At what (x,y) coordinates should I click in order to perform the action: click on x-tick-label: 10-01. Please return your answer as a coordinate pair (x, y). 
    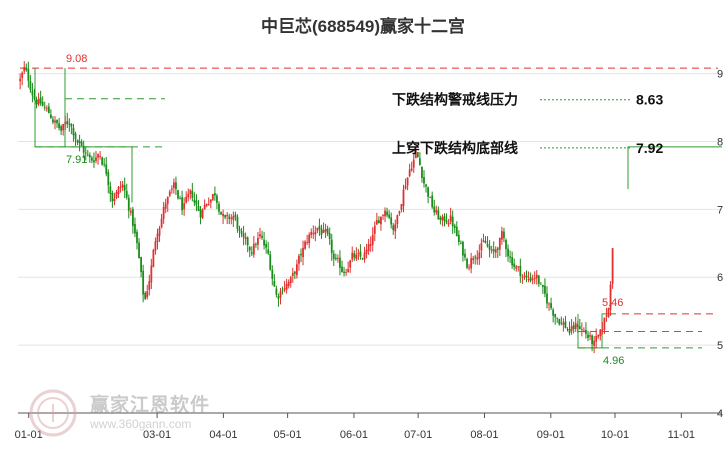
    Looking at the image, I should click on (615, 435).